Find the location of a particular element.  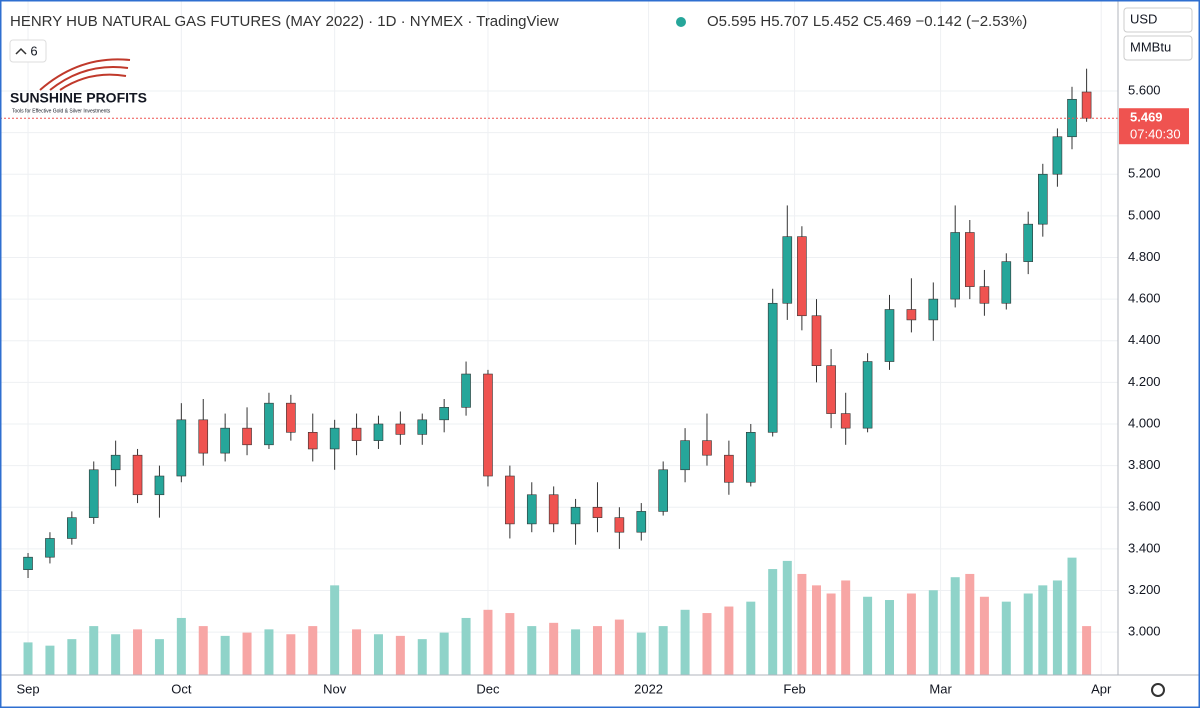

logo-swoosh is located at coordinates (85, 74).